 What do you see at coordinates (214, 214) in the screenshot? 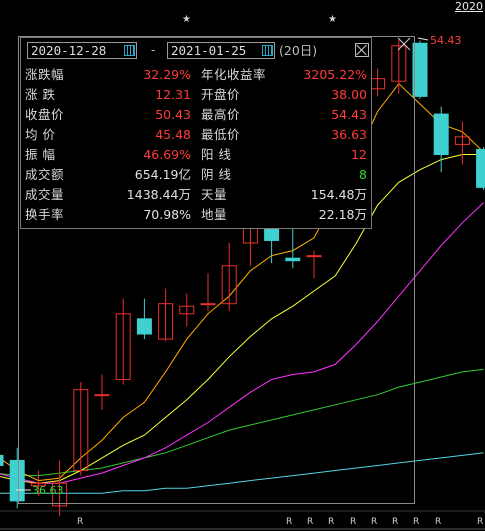
I see `stat-label: 地量` at bounding box center [214, 214].